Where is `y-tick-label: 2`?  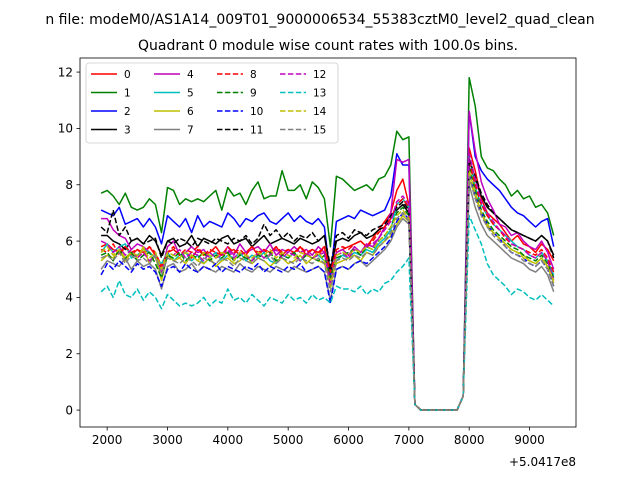 y-tick-label: 2 is located at coordinates (69, 354).